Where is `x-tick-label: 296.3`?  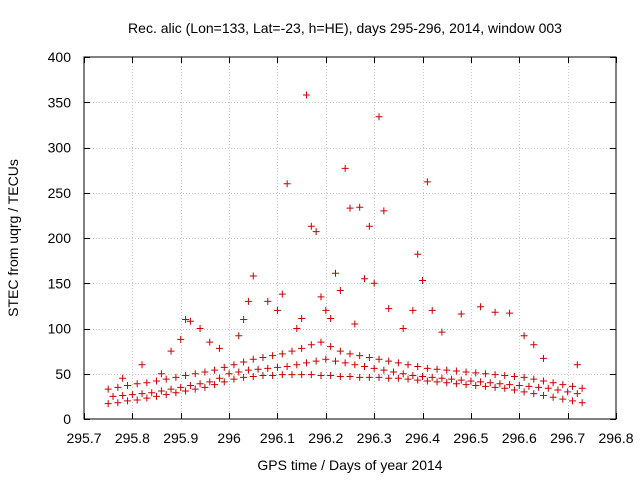 x-tick-label: 296.3 is located at coordinates (374, 438).